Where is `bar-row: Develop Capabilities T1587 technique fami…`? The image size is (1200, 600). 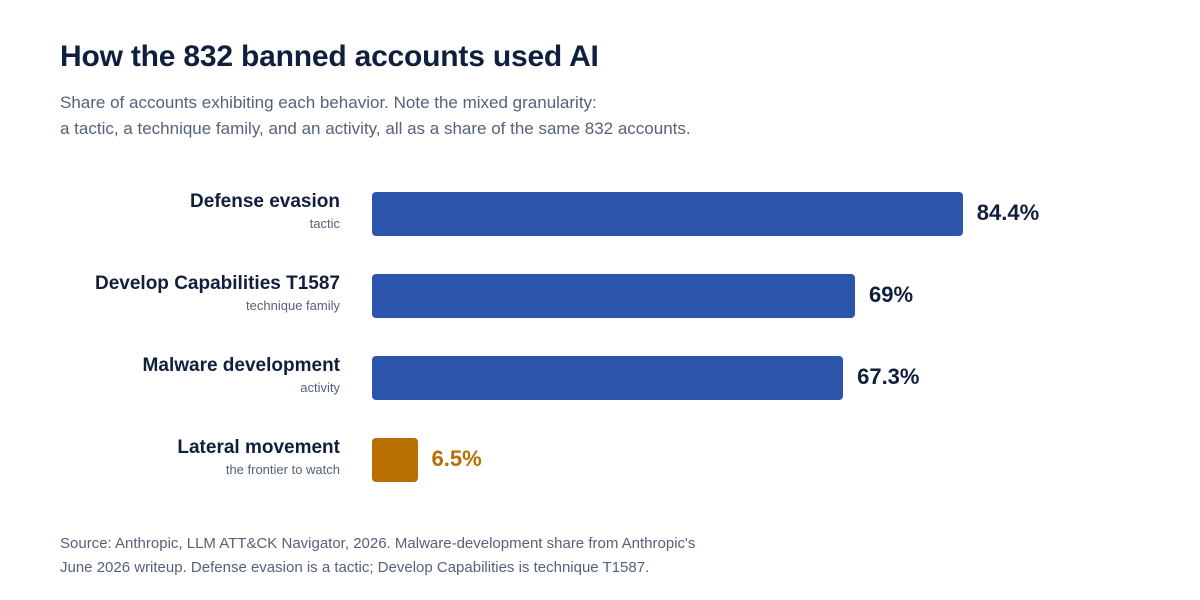 bar-row: Develop Capabilities T1587 technique fami… is located at coordinates (600, 295).